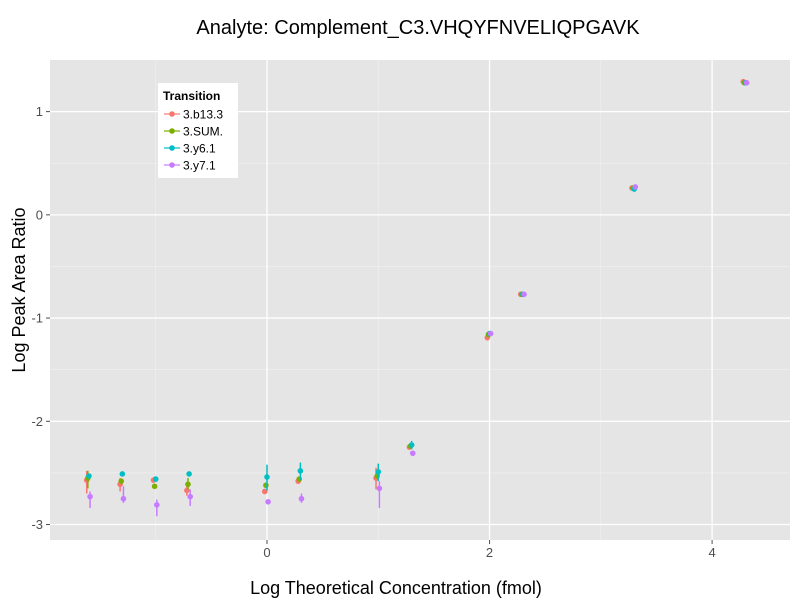  Describe the element at coordinates (39, 111) in the screenshot. I see `y-tick-label: 1` at that location.